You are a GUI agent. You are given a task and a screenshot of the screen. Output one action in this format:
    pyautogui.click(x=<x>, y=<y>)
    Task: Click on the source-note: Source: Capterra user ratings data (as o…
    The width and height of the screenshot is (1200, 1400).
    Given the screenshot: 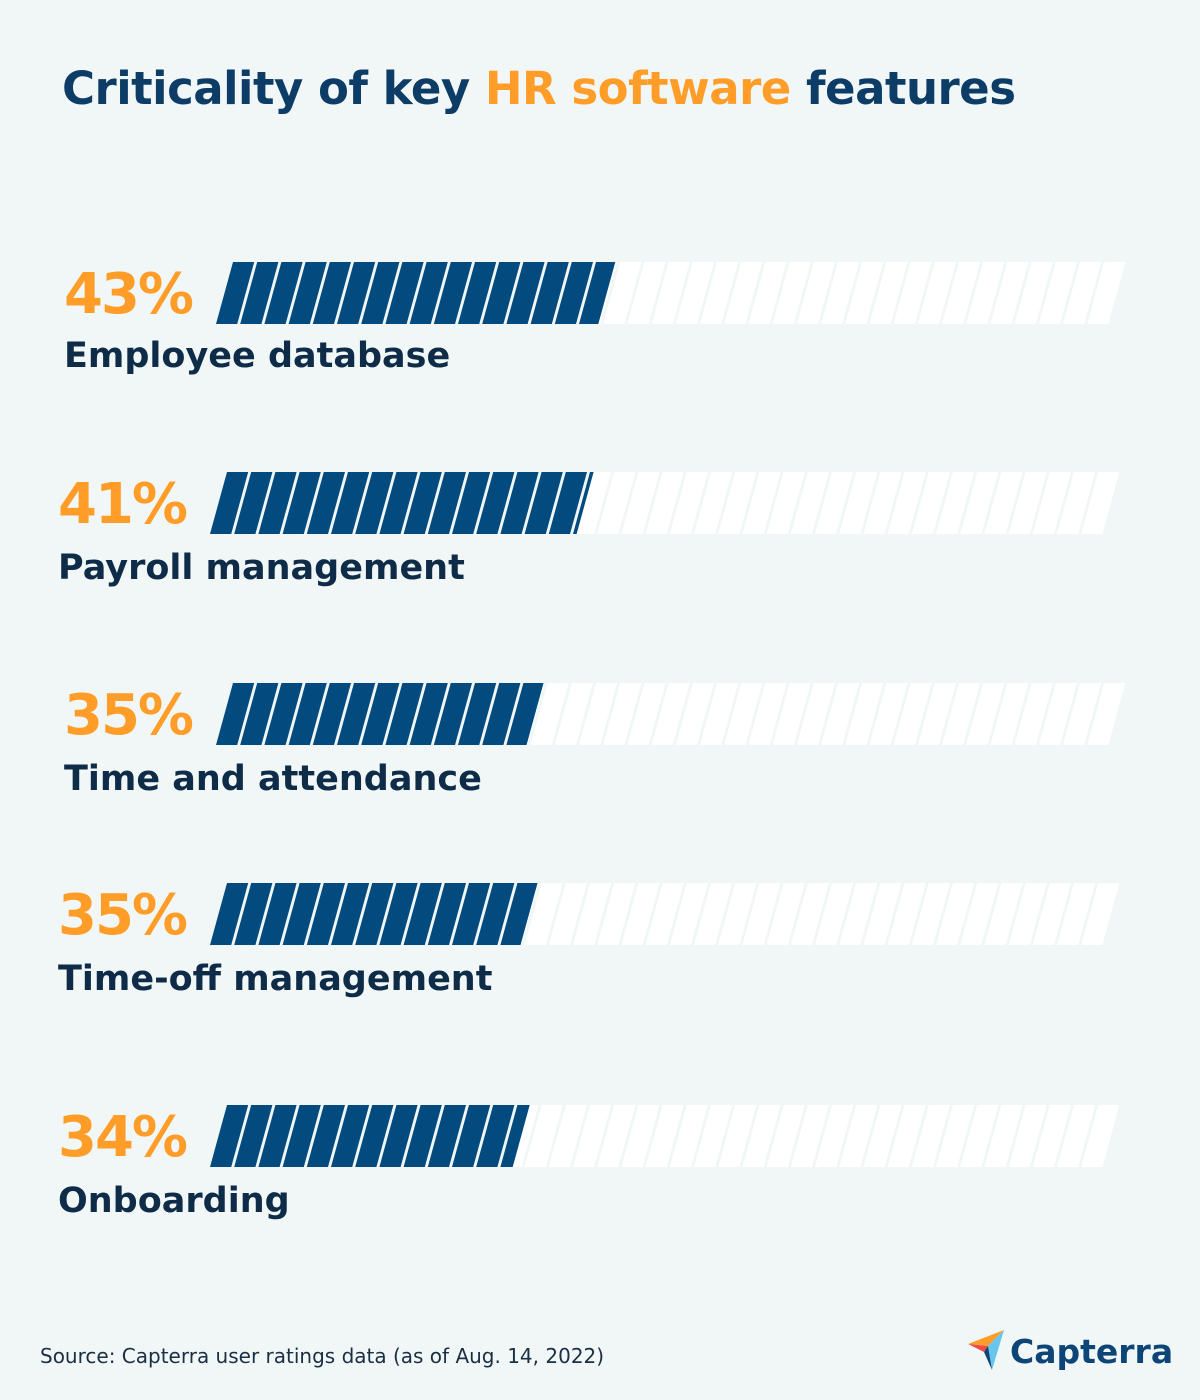 What is the action you would take?
    pyautogui.click(x=322, y=1356)
    